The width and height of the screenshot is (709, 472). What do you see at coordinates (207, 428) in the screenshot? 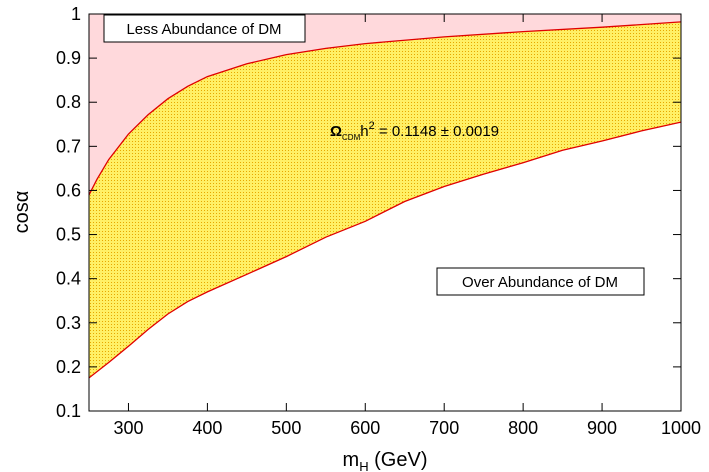
I see `x-tick-label-400: 400` at bounding box center [207, 428].